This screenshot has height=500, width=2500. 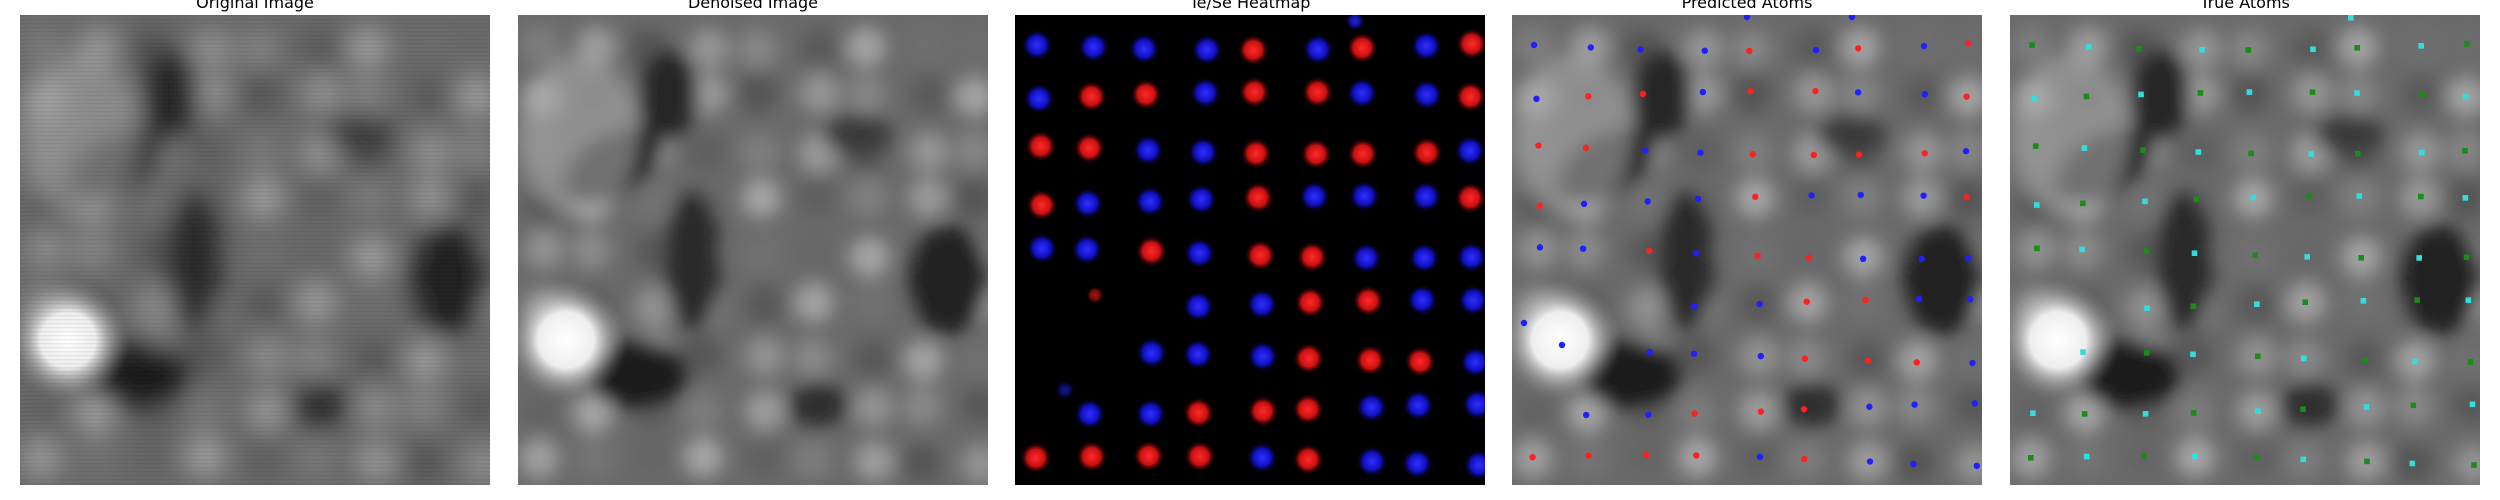 What do you see at coordinates (2245, 6) in the screenshot?
I see `panel-title: True Atoms` at bounding box center [2245, 6].